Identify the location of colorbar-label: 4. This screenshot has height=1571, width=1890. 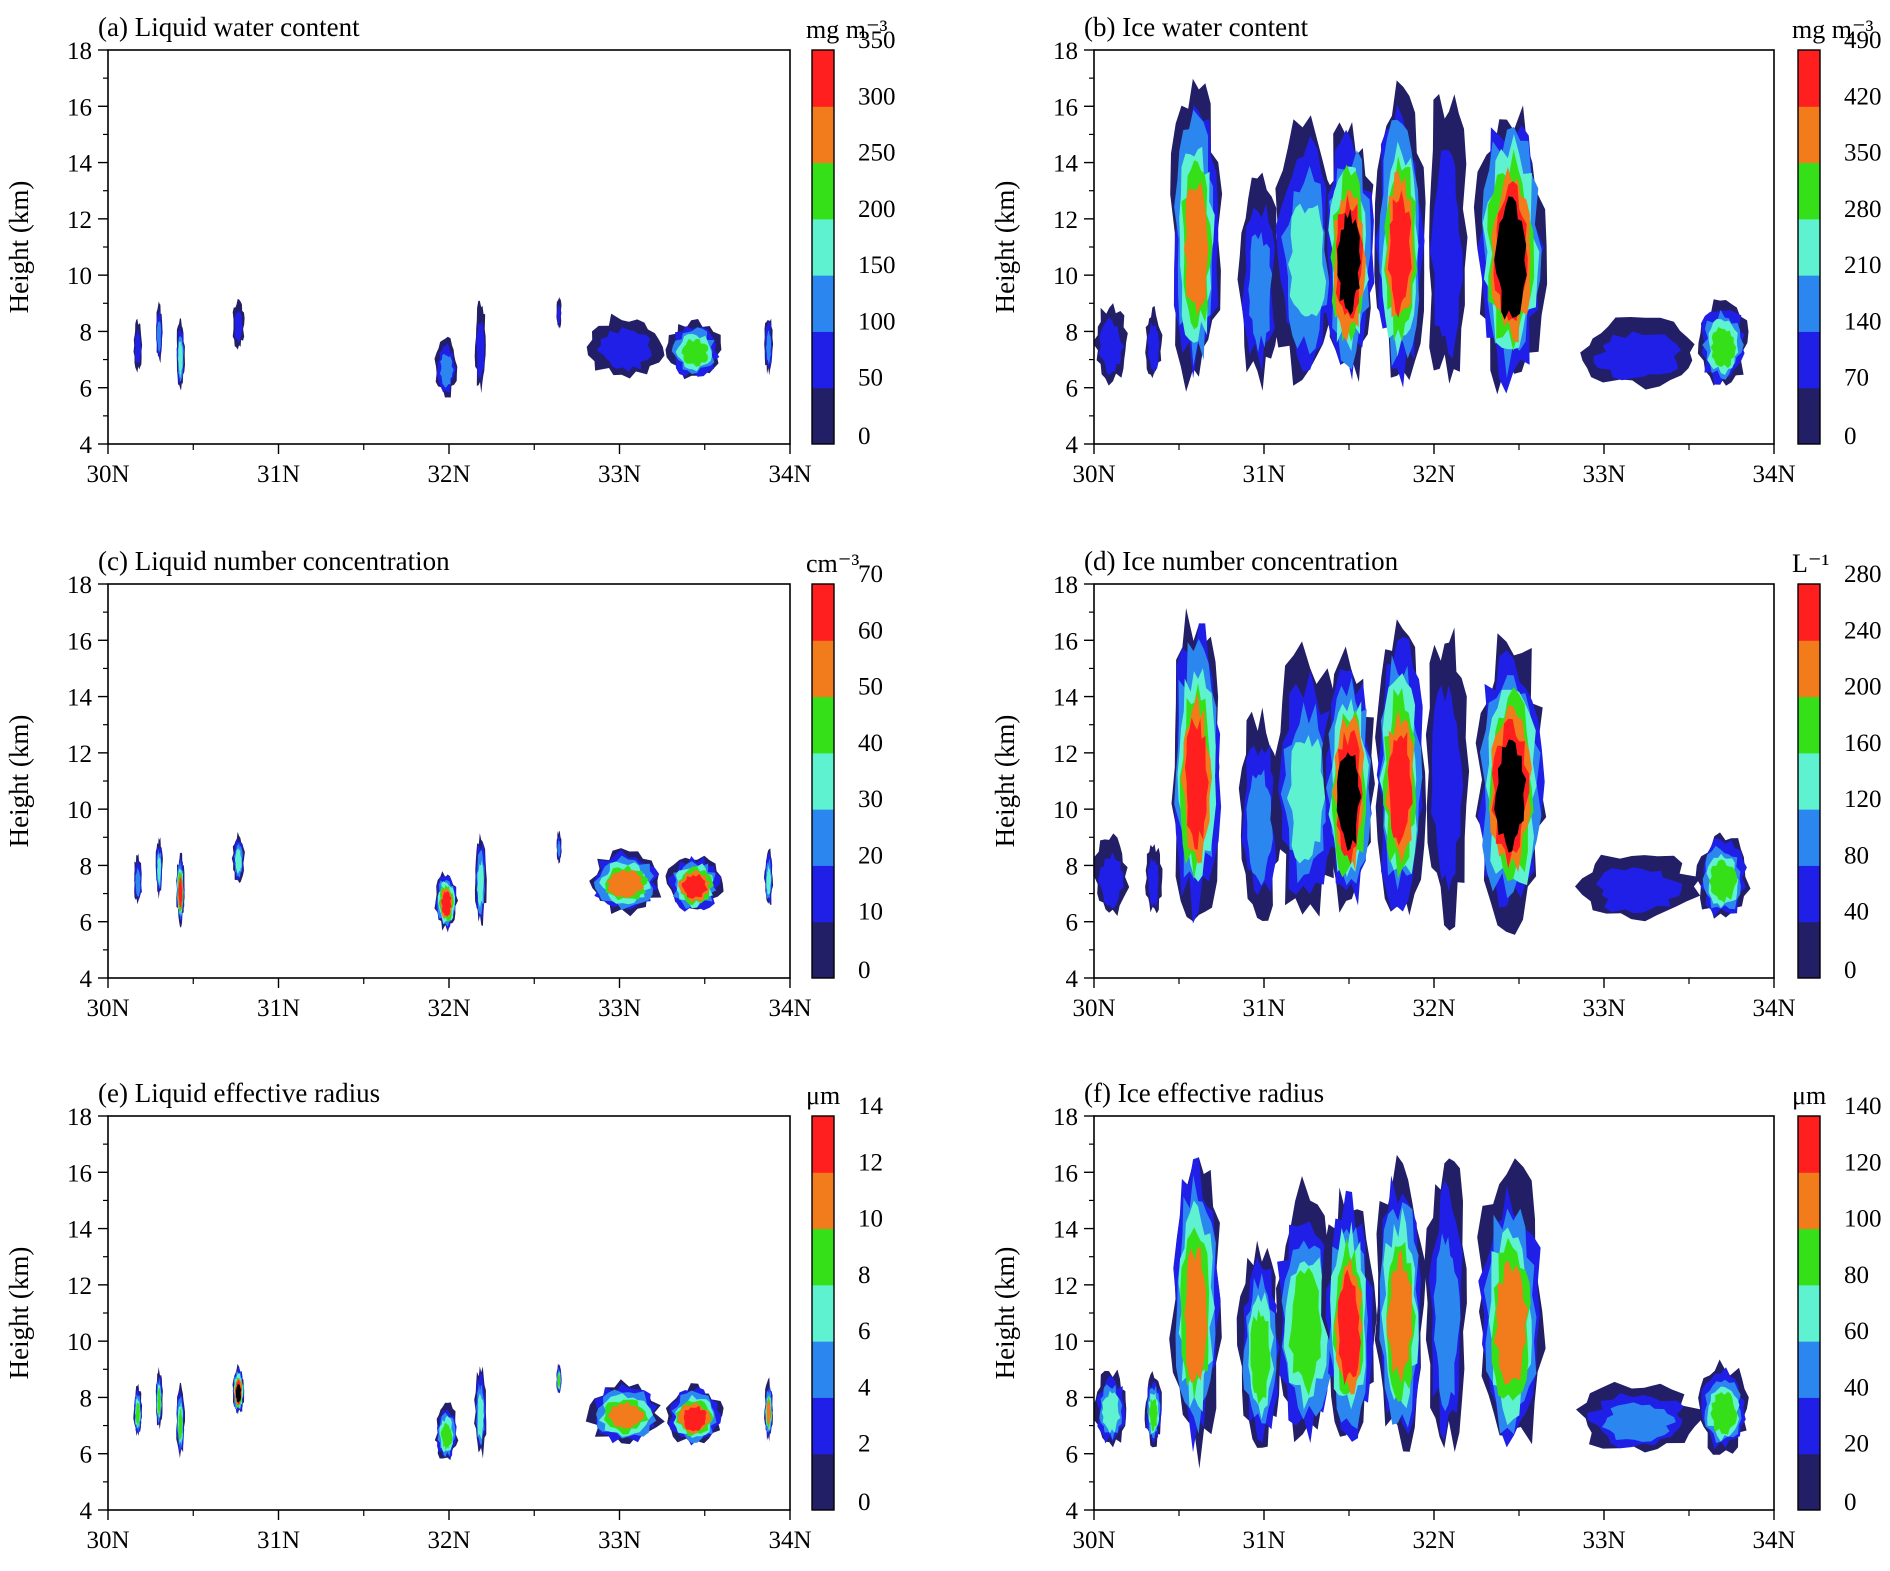
(864, 1387).